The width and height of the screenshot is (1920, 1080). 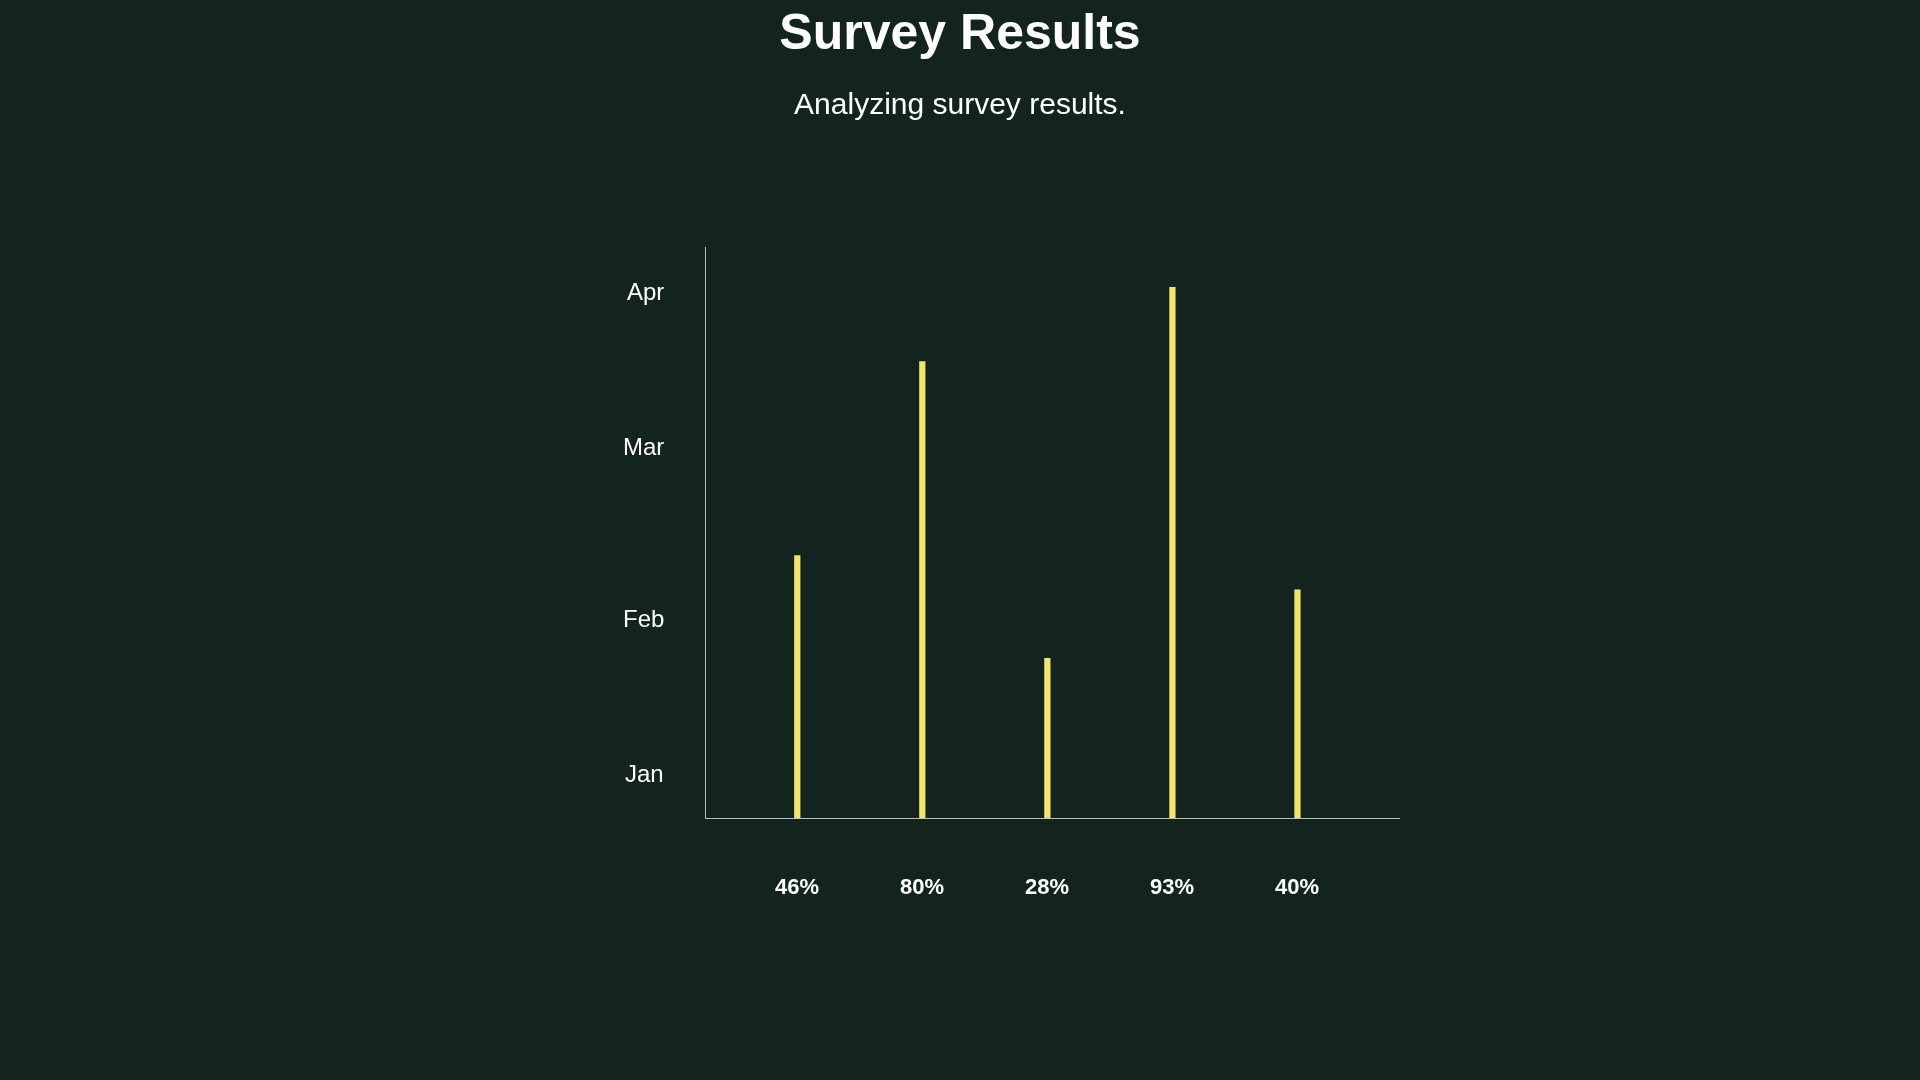 What do you see at coordinates (644, 773) in the screenshot?
I see `text: Jan` at bounding box center [644, 773].